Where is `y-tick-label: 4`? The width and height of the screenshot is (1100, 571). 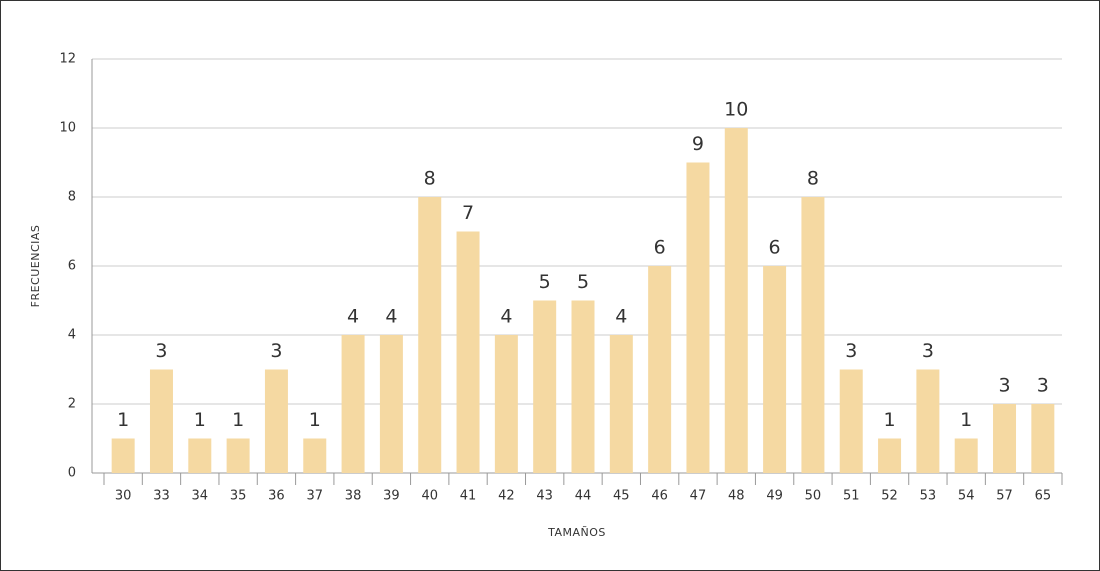 y-tick-label: 4 is located at coordinates (72, 335).